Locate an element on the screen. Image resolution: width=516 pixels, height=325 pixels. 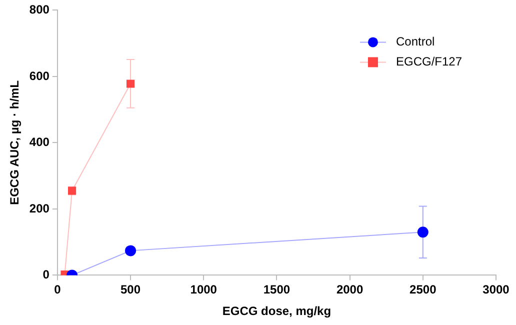
y-tick-label: 800 is located at coordinates (39, 9).